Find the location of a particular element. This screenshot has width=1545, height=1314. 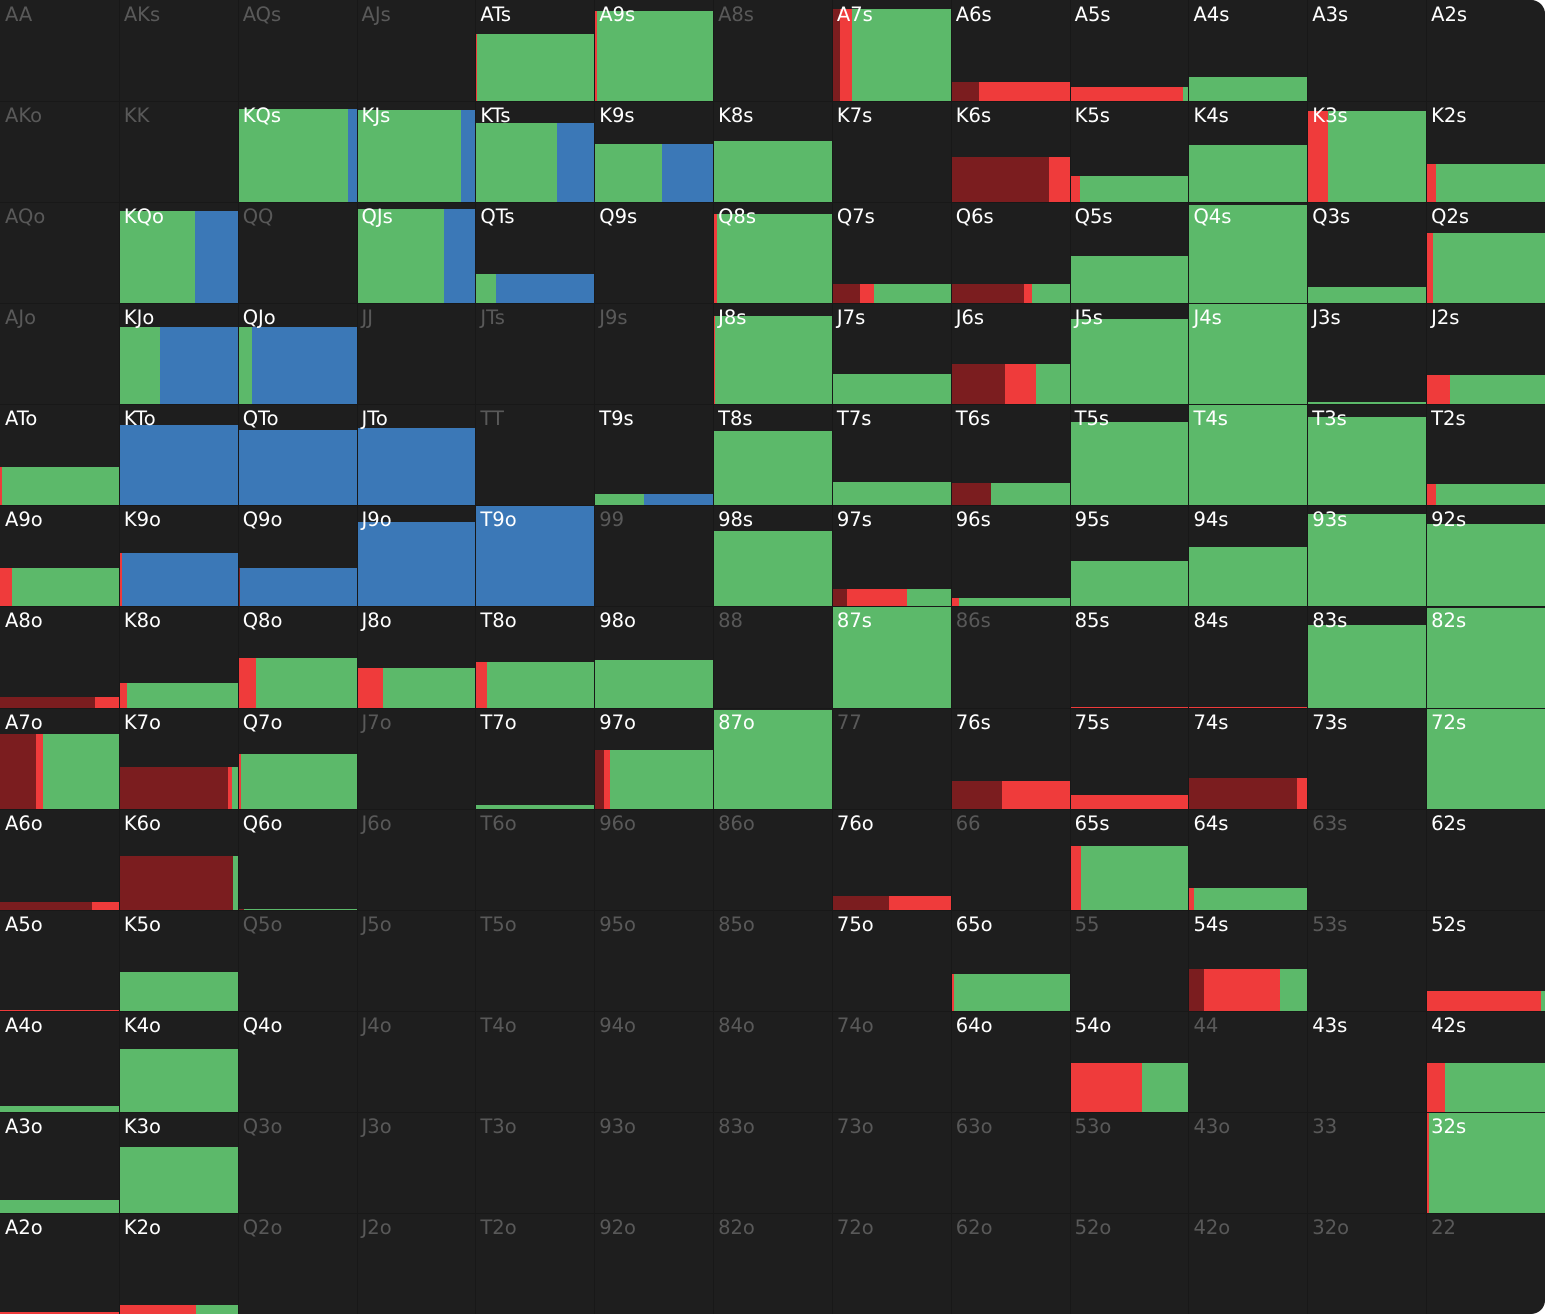

hand-cell-ats: ATs is located at coordinates (535, 51).